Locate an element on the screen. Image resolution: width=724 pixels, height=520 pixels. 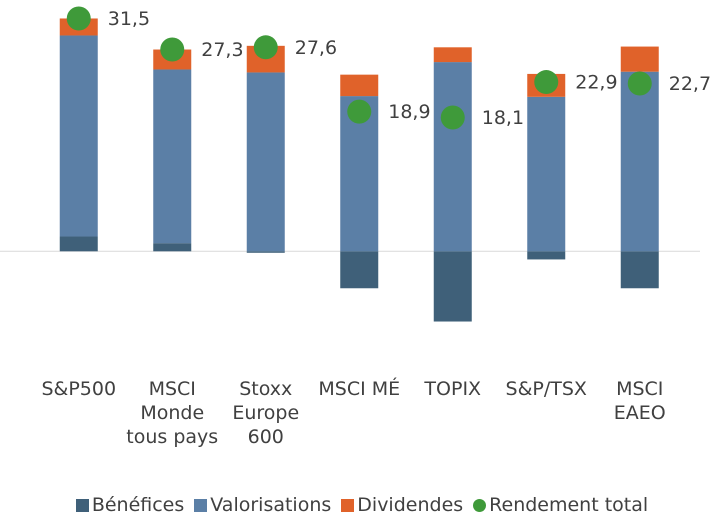
x-tick-label: S&P/TSX is located at coordinates (546, 389).